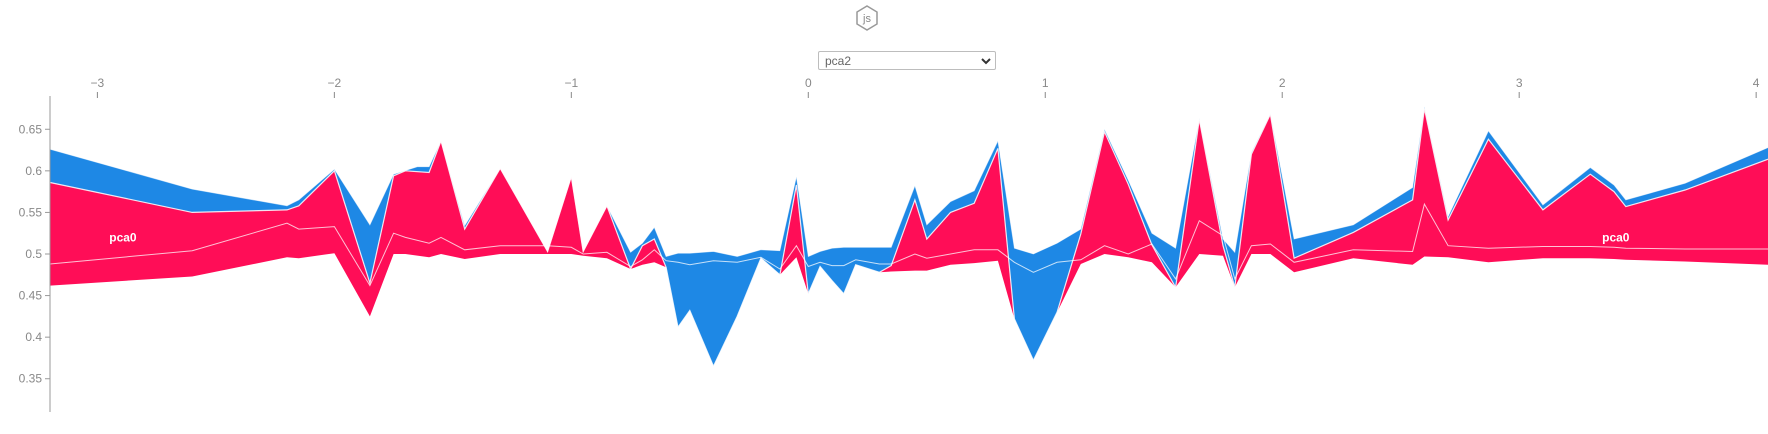 The height and width of the screenshot is (434, 1768). Describe the element at coordinates (33, 337) in the screenshot. I see `y-tick-label: 0.4` at that location.